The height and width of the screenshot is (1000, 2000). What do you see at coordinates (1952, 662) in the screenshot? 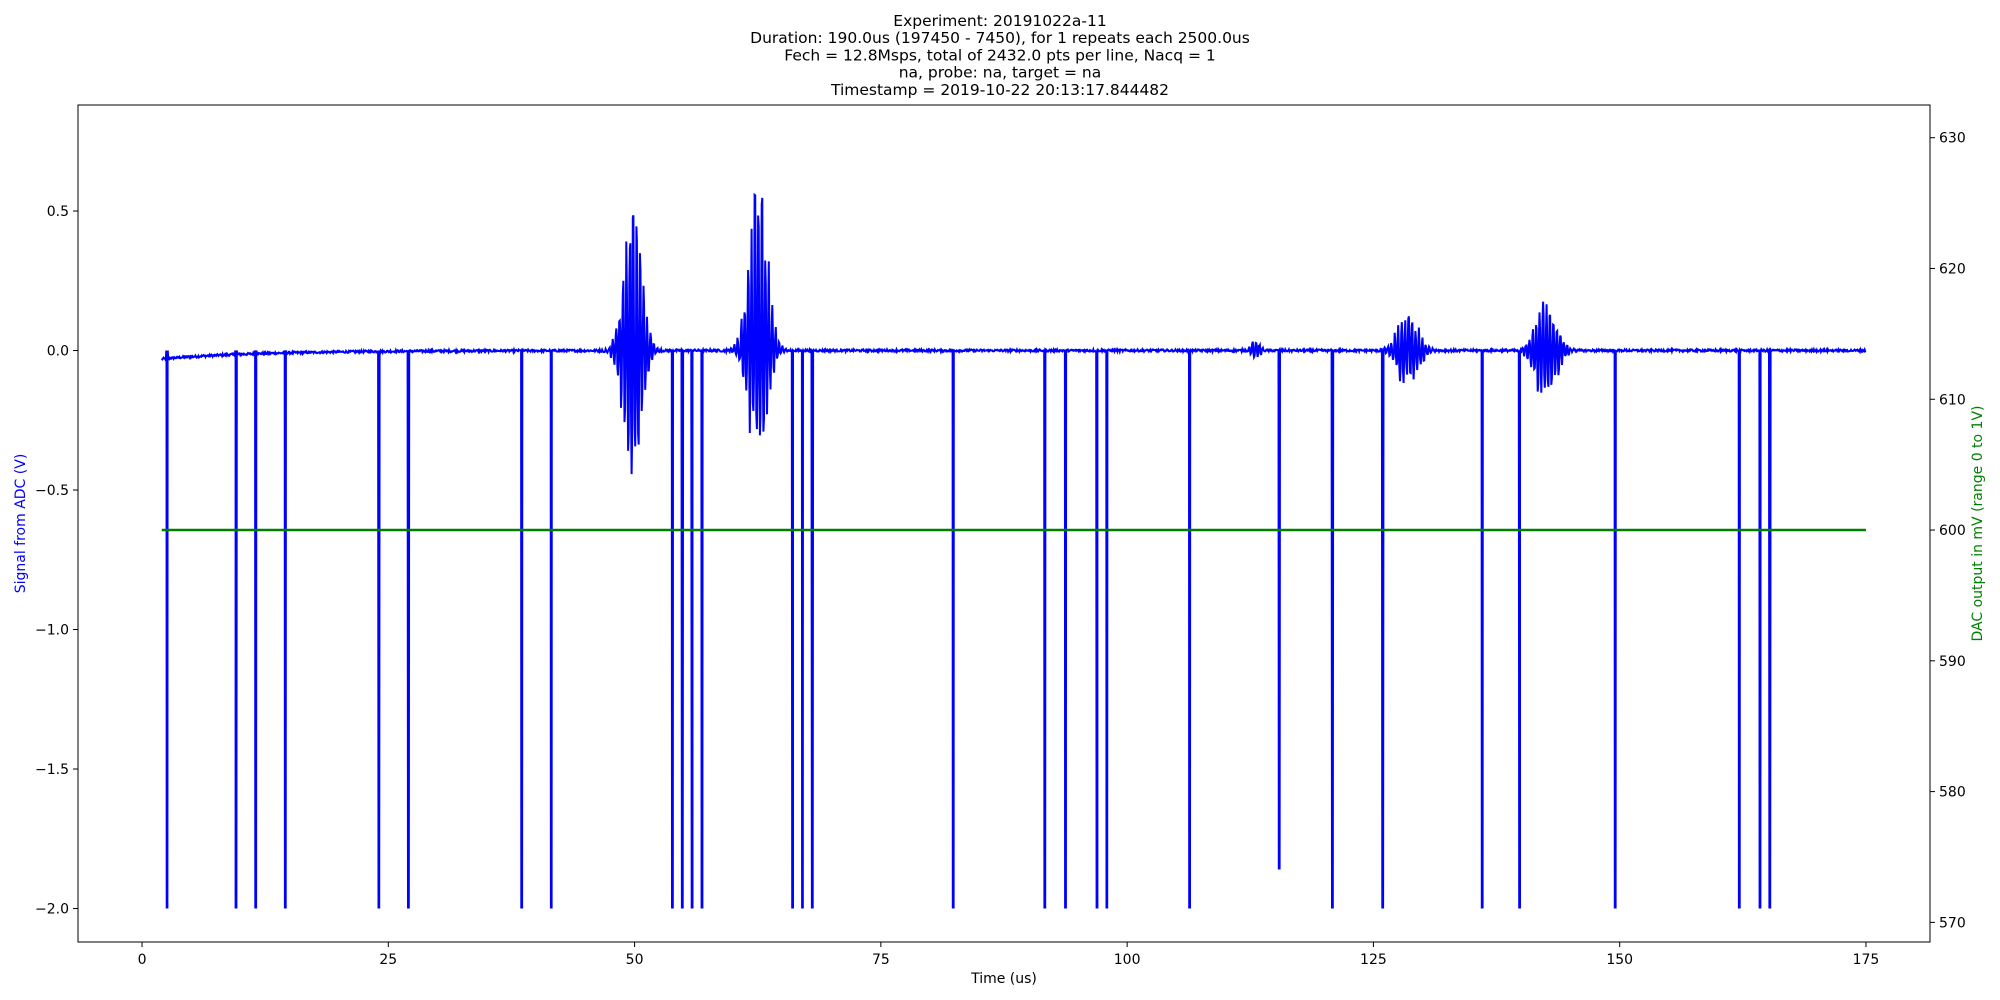
I see `y-right-tick-label: 590` at bounding box center [1952, 662].